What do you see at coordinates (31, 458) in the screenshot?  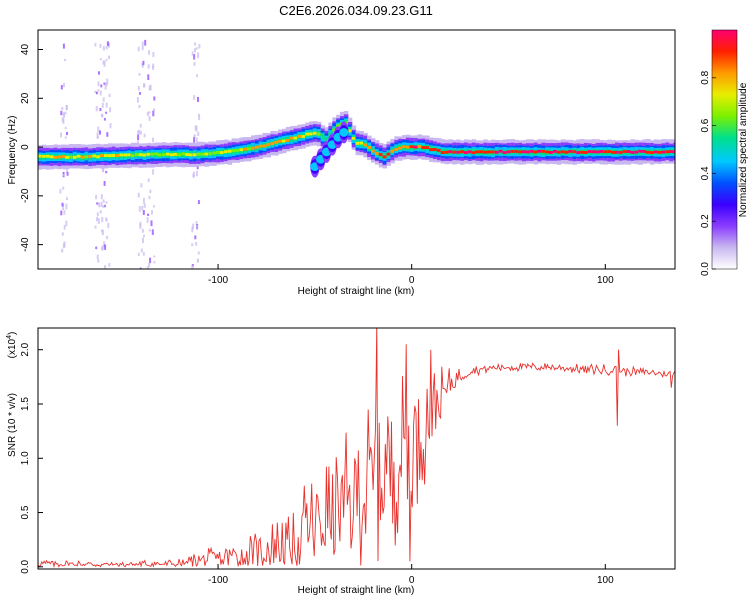 I see `snr-y-ticks: 0.0 0.5 1.0 1.5 2.0` at bounding box center [31, 458].